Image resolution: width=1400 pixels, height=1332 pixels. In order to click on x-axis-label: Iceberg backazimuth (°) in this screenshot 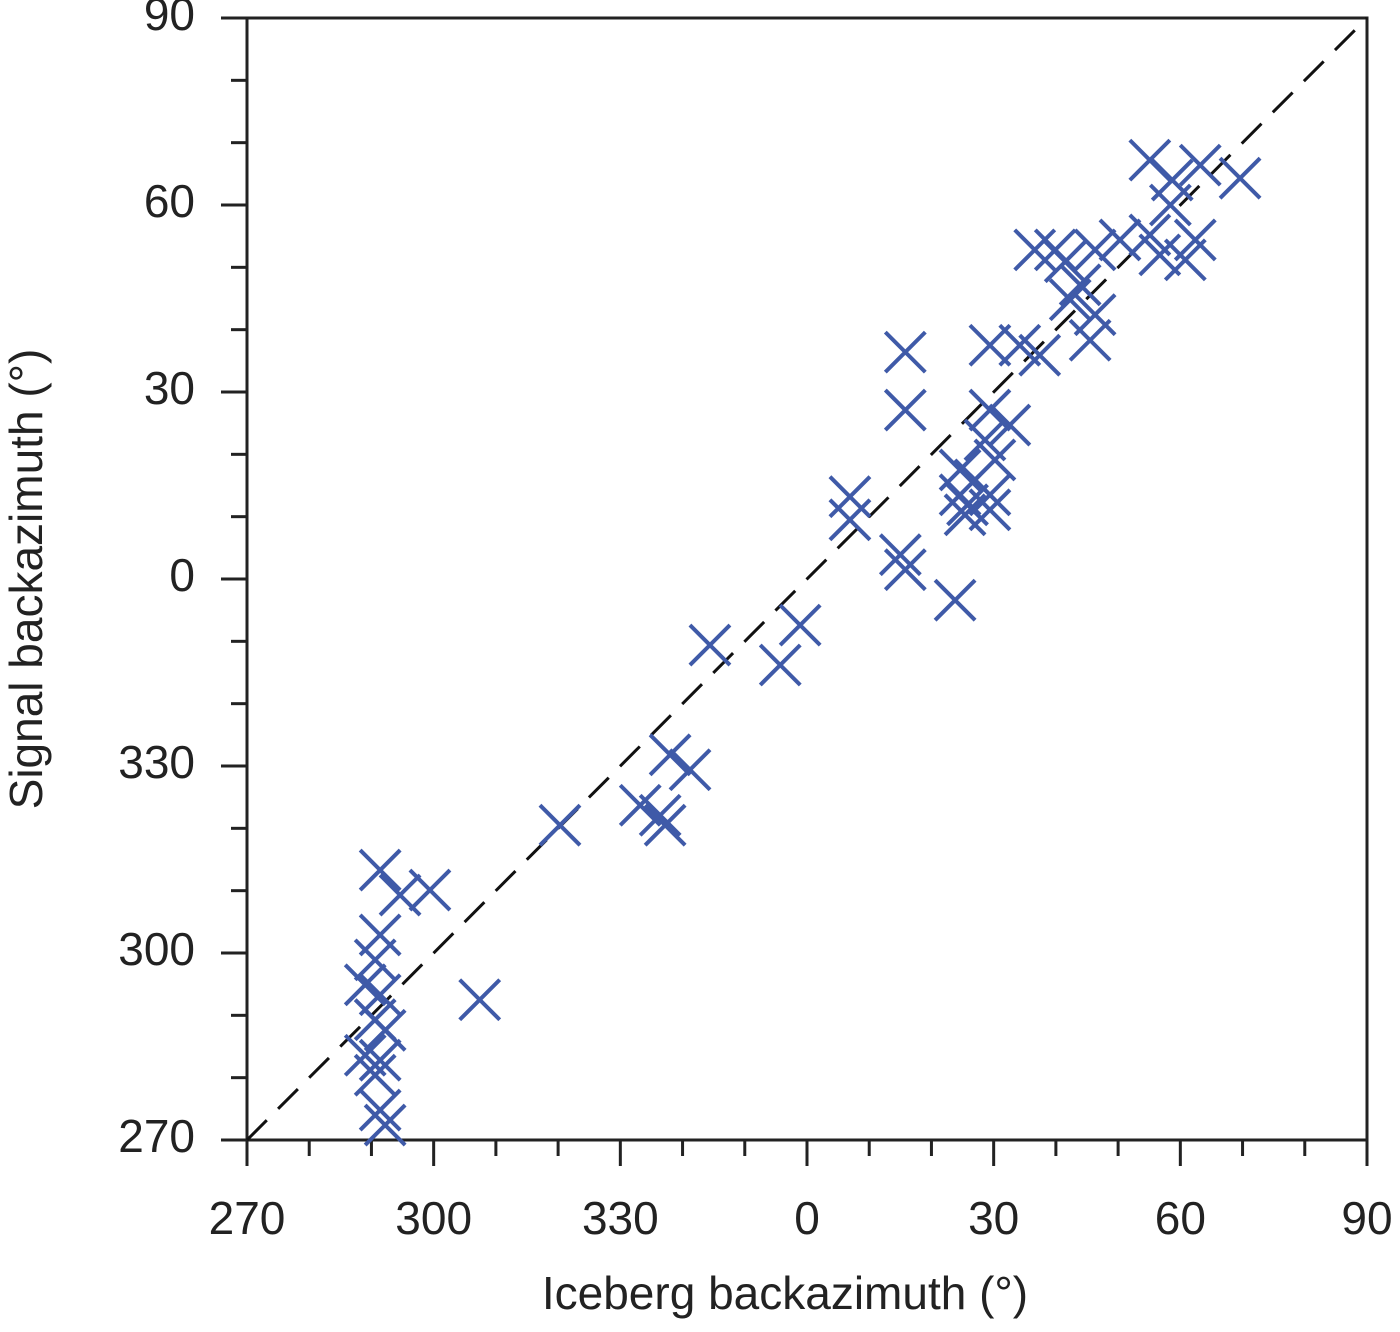, I will do `click(785, 1293)`.